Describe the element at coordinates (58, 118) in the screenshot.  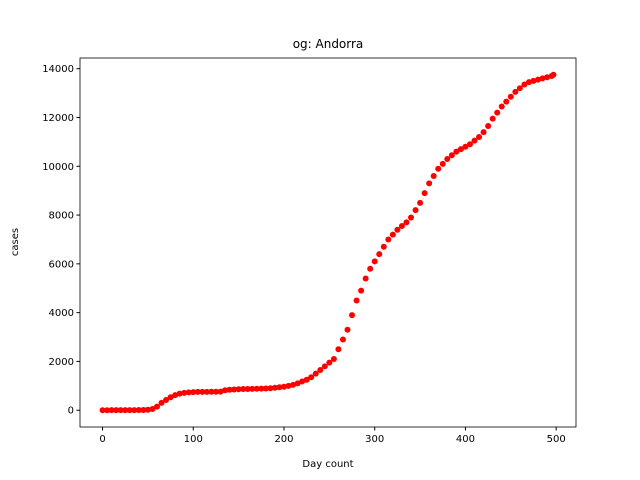
I see `y-tick-label: 12000` at that location.